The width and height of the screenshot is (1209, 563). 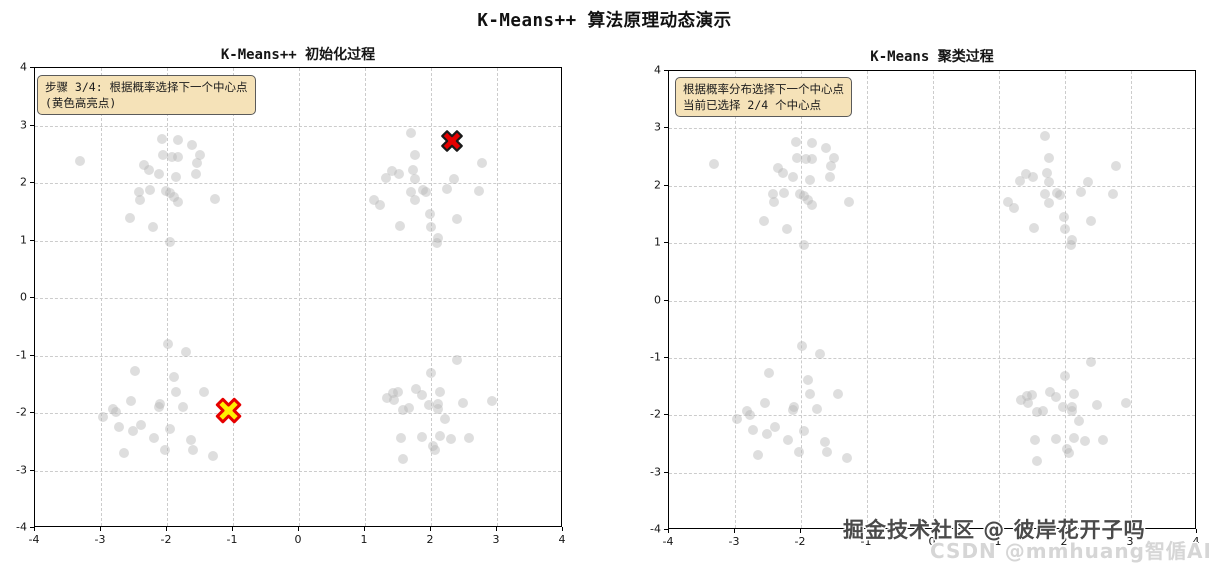 What do you see at coordinates (763, 97) in the screenshot?
I see `right-annotation-box: 根据概率分布选择下一个中心点 当前已选择 2/4 个中心点` at bounding box center [763, 97].